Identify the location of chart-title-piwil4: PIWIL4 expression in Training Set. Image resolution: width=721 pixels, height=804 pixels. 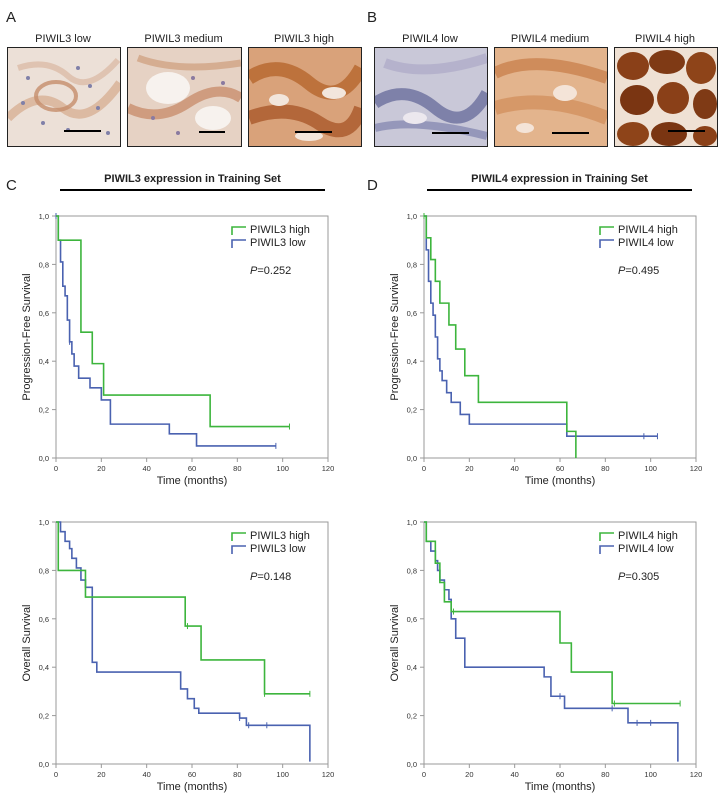
(559, 179).